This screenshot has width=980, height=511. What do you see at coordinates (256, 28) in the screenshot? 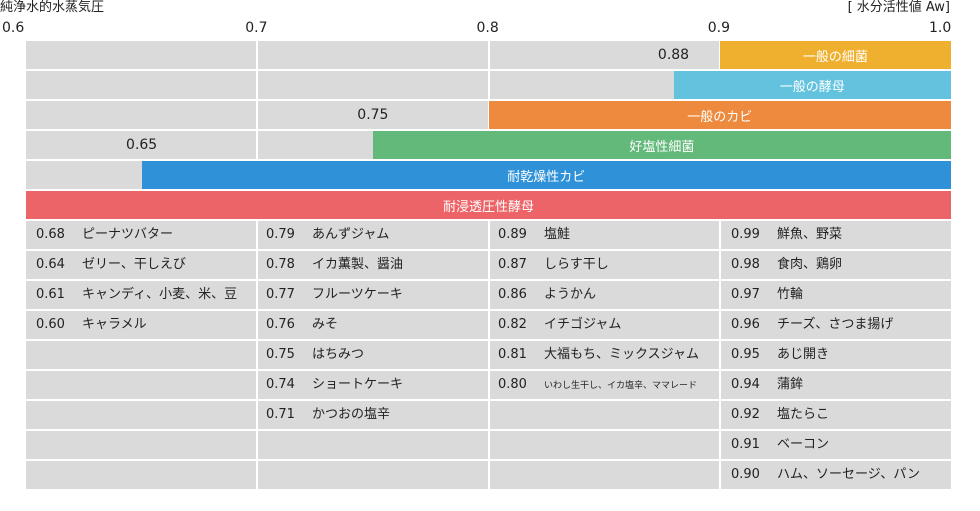
I see `x-tick-label: 0.7` at bounding box center [256, 28].